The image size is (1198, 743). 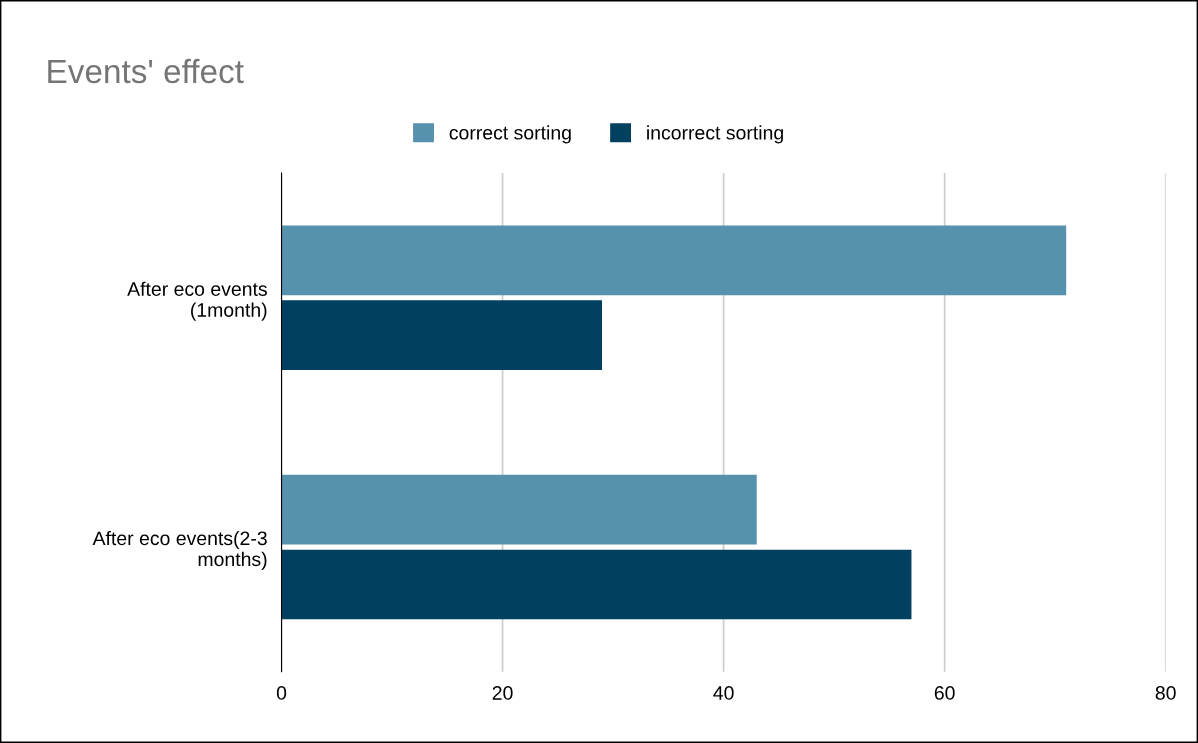 I want to click on x-tick-label: 80, so click(x=1165, y=693).